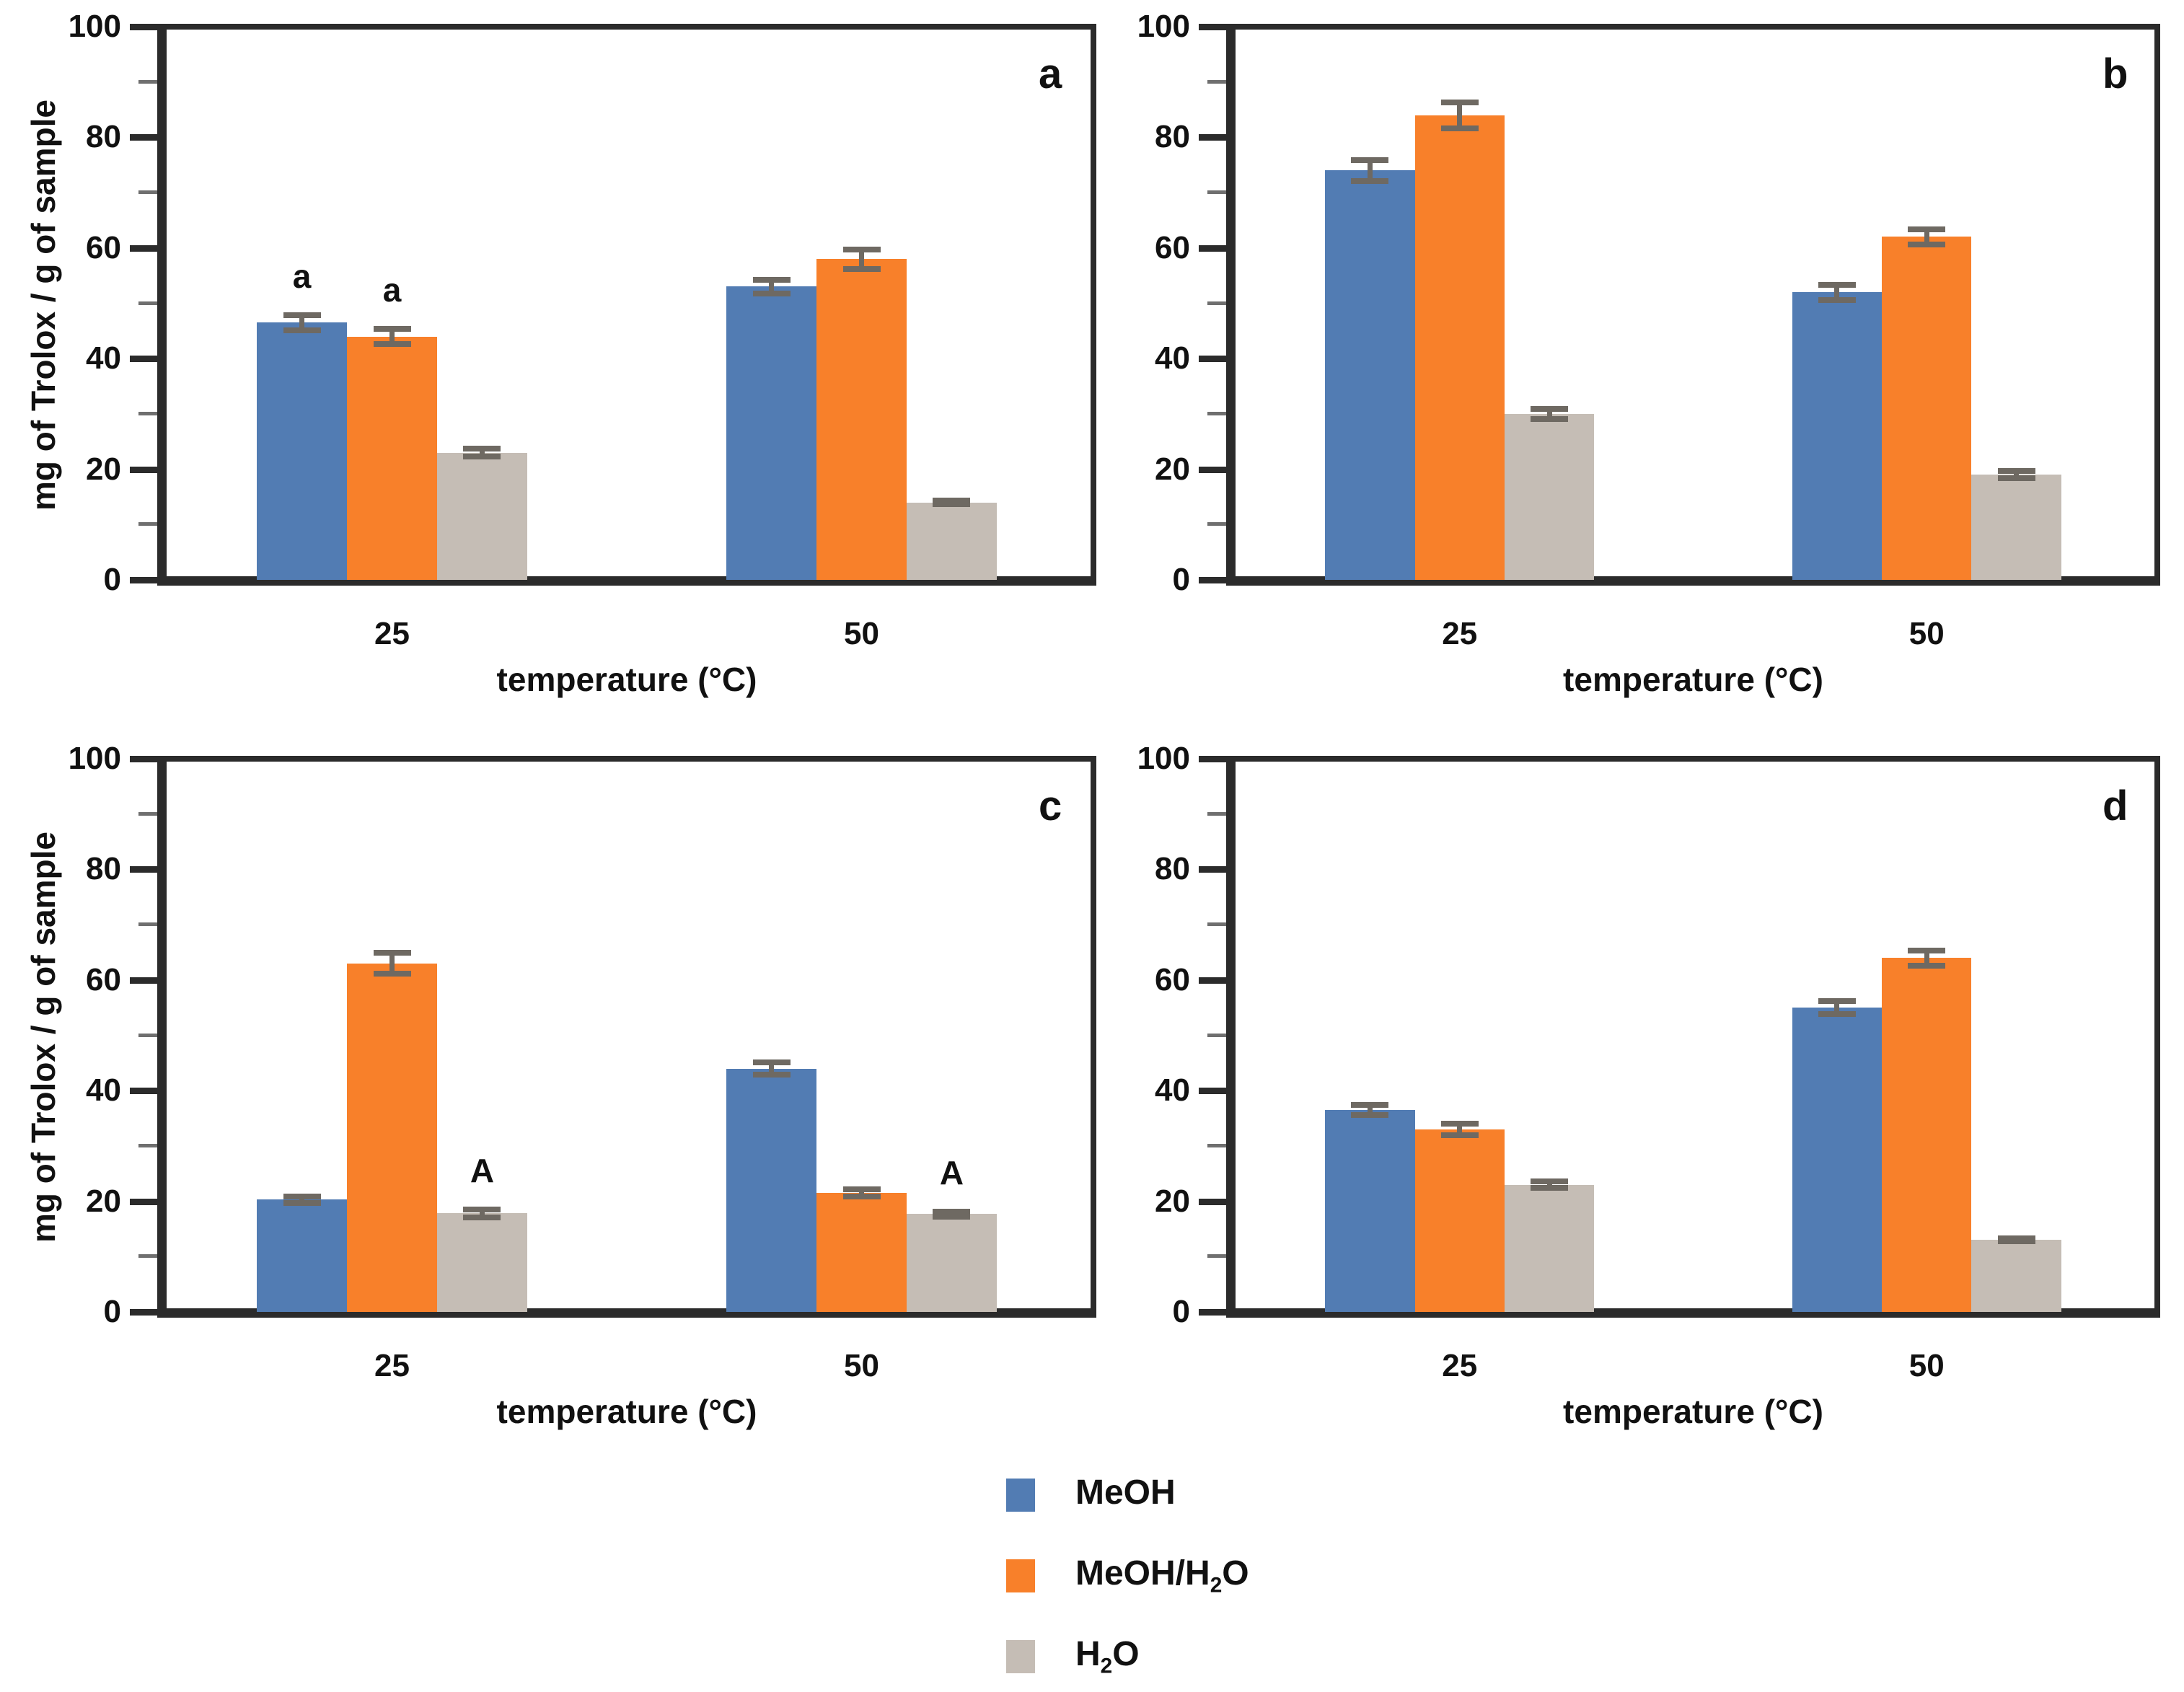  Describe the element at coordinates (1693, 679) in the screenshot. I see `x-axis-title: temperature (°C)` at that location.